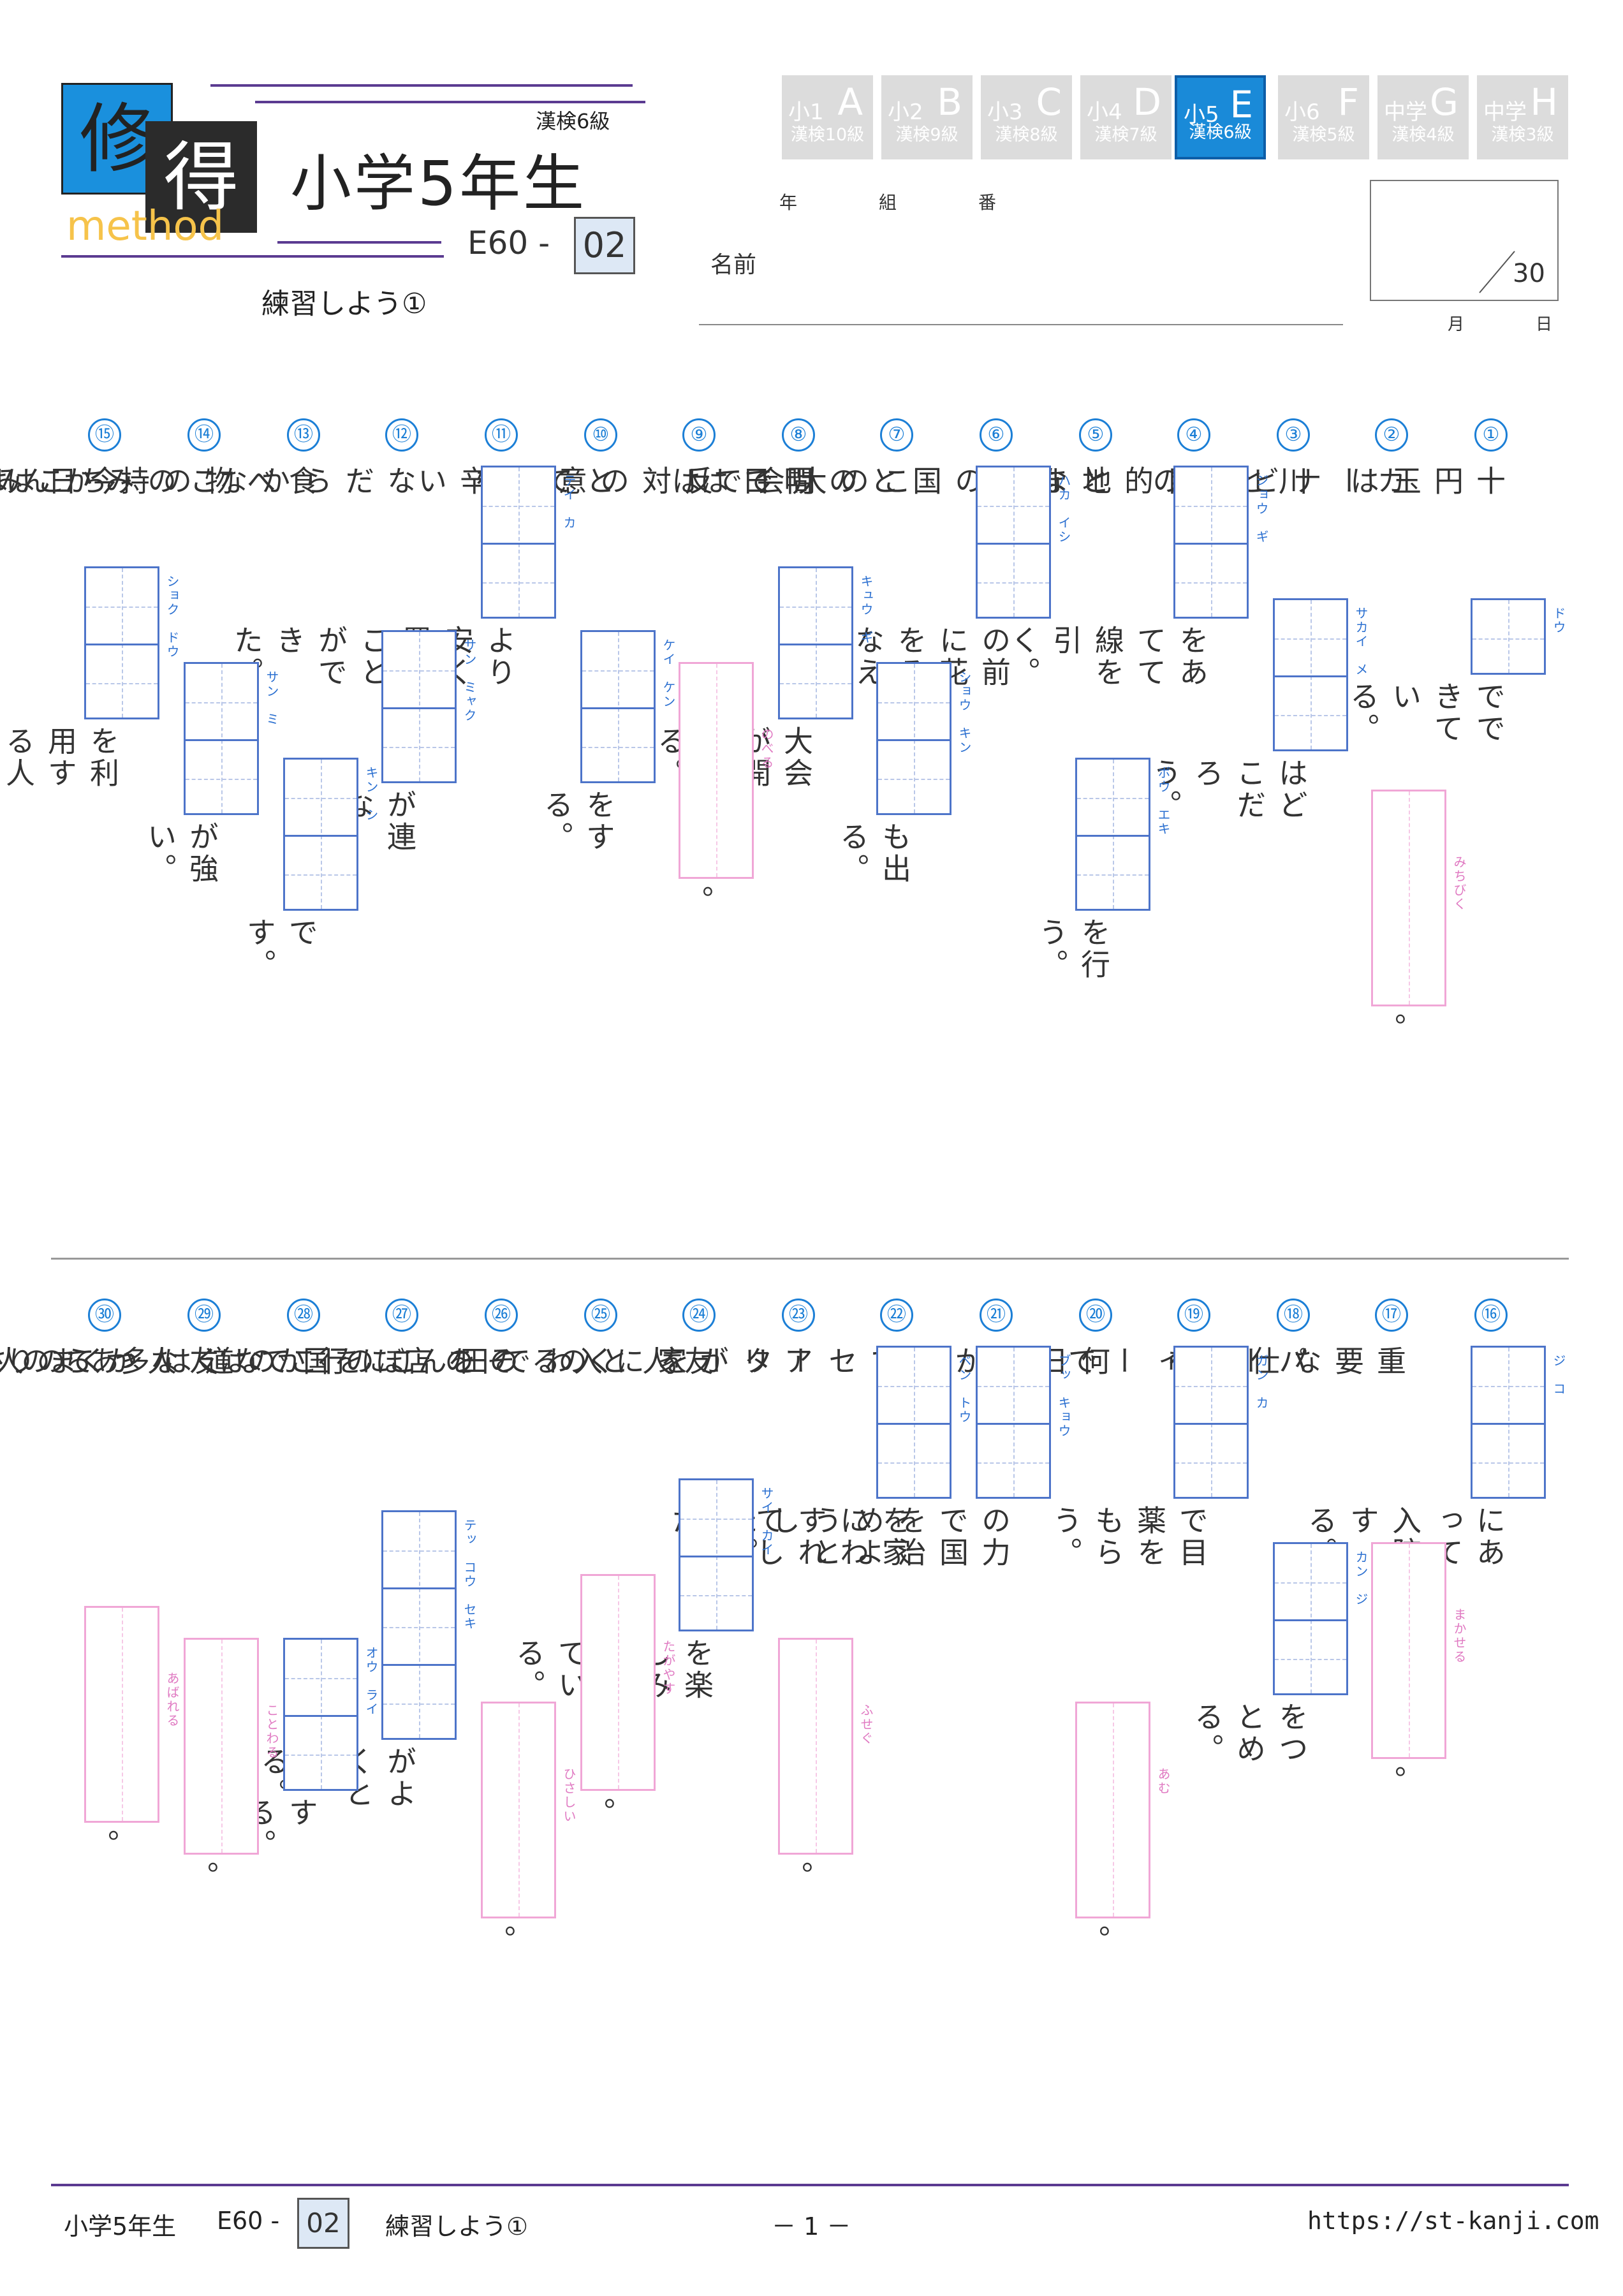  Describe the element at coordinates (1323, 117) in the screenshot. I see `level-tab-f: 小6 F 漢検5級` at that location.